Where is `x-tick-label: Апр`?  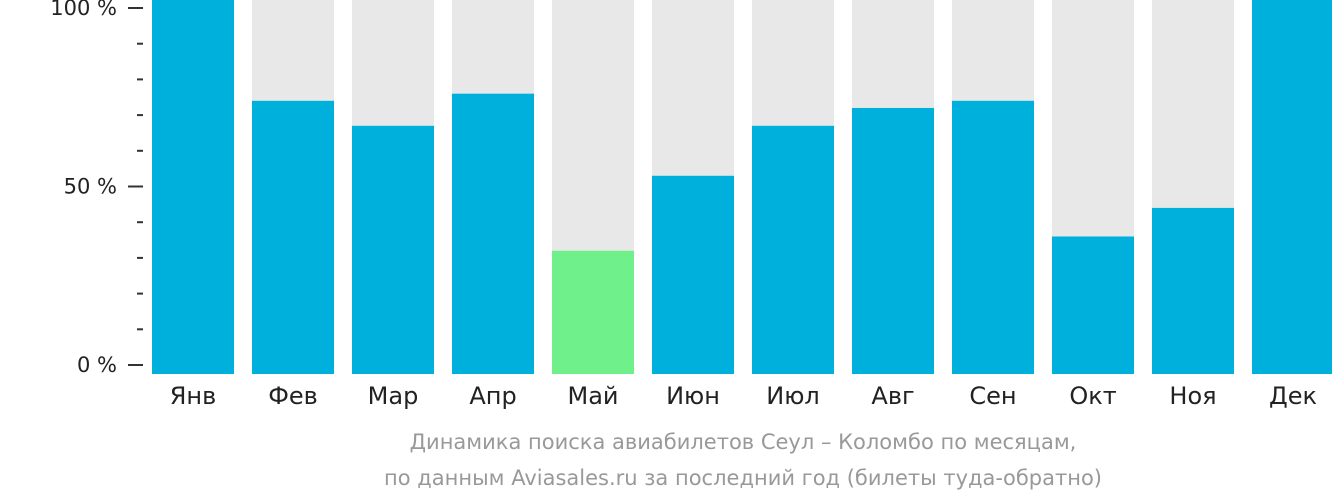
x-tick-label: Апр is located at coordinates (492, 396).